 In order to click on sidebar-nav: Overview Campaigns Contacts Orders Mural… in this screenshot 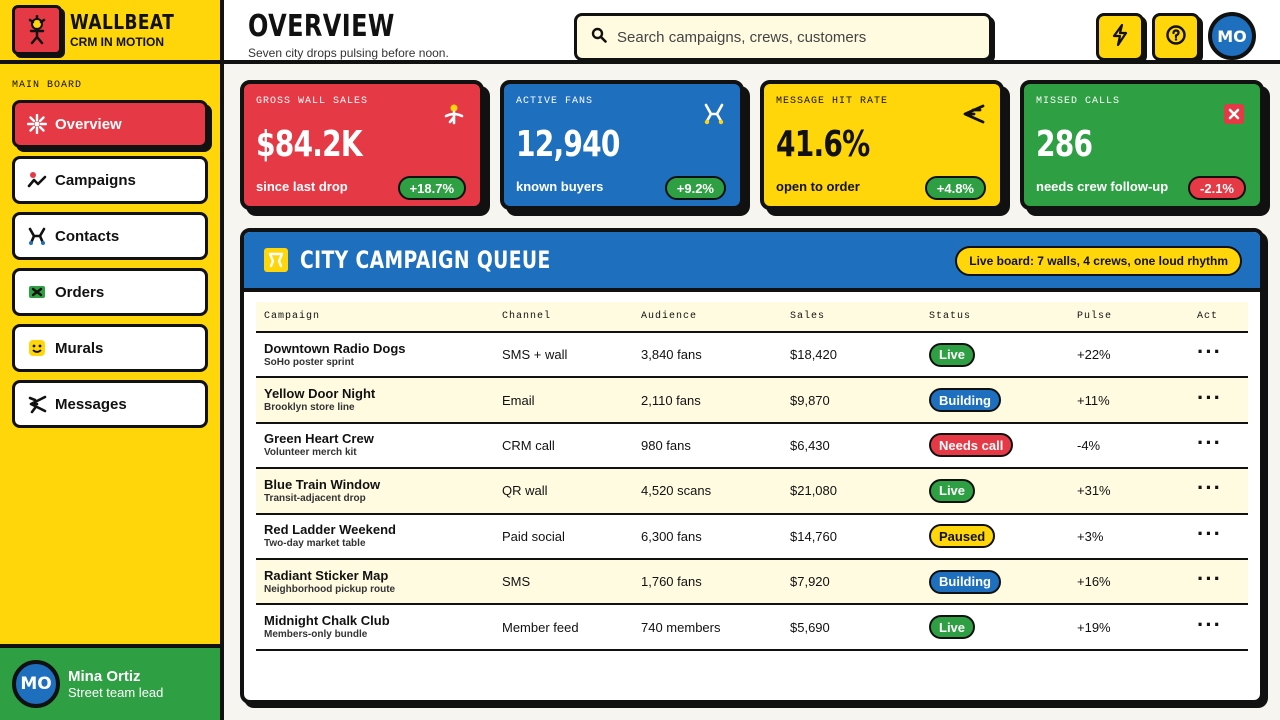, I will do `click(110, 264)`.